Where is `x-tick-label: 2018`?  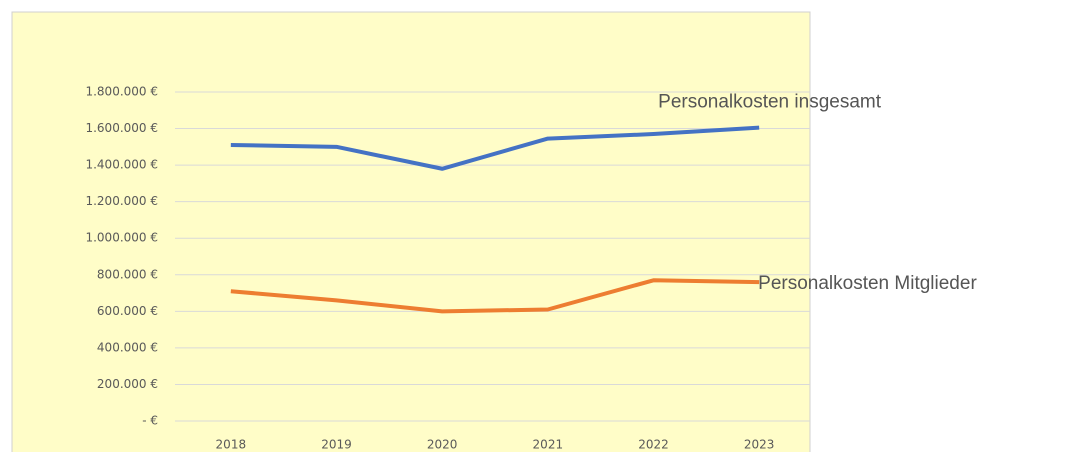 x-tick-label: 2018 is located at coordinates (231, 445).